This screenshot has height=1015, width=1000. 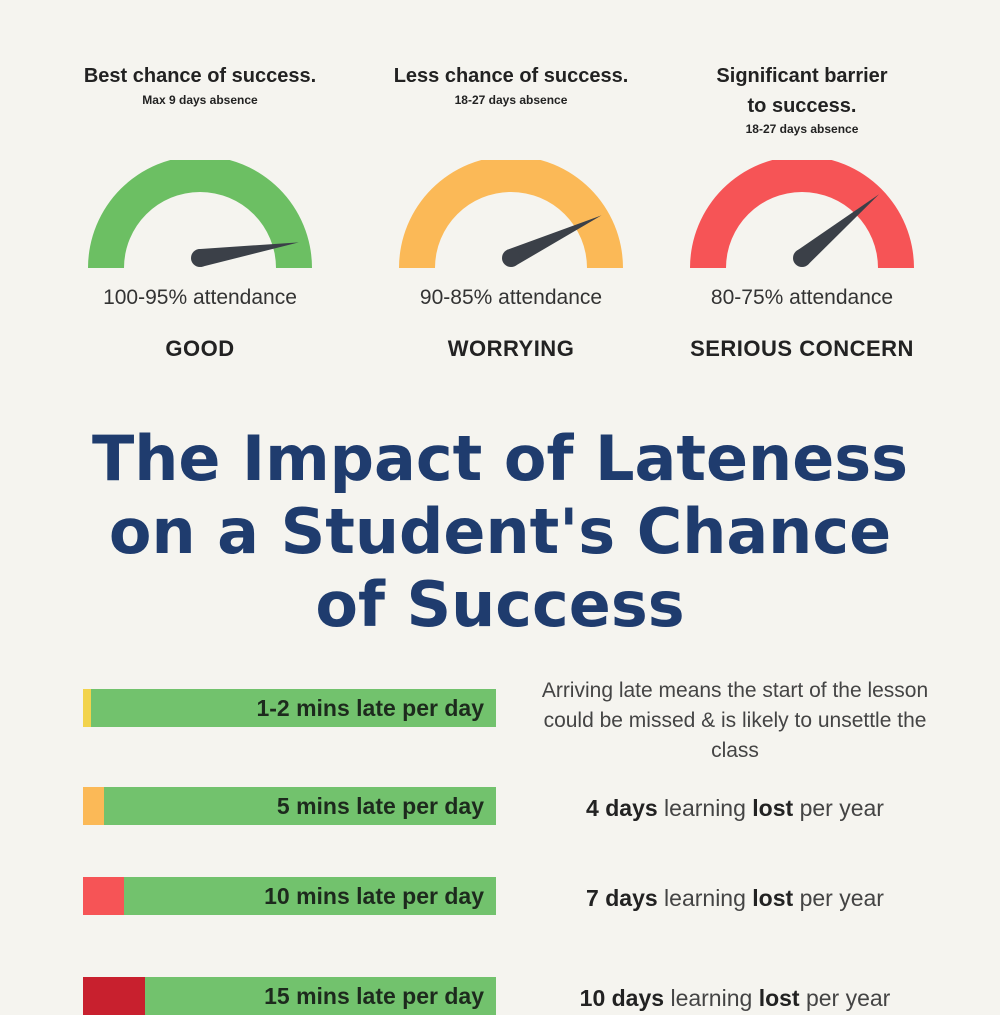 I want to click on gauge-title: Less chance of success., so click(x=511, y=76).